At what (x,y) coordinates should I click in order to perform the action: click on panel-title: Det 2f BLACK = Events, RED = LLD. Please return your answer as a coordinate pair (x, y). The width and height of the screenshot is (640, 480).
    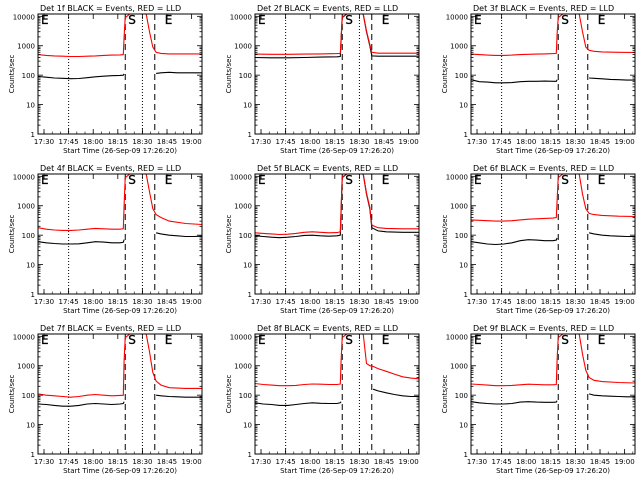
    Looking at the image, I should click on (327, 8).